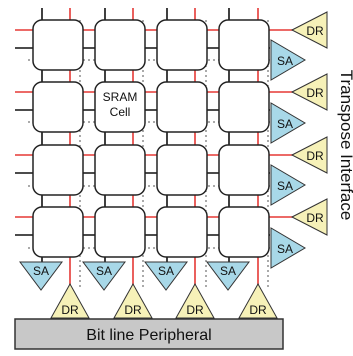 Image resolution: width=353 pixels, height=356 pixels. I want to click on bottom-sense-amps, so click(134, 276).